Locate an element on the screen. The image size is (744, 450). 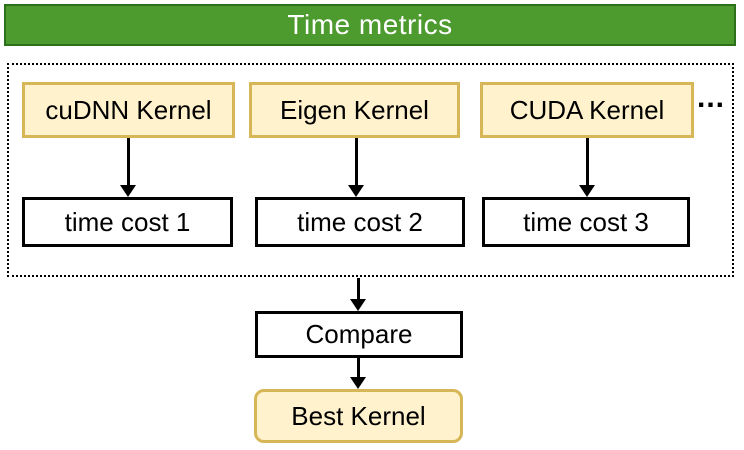
time-cost-2-box: time cost 2 is located at coordinates (360, 222).